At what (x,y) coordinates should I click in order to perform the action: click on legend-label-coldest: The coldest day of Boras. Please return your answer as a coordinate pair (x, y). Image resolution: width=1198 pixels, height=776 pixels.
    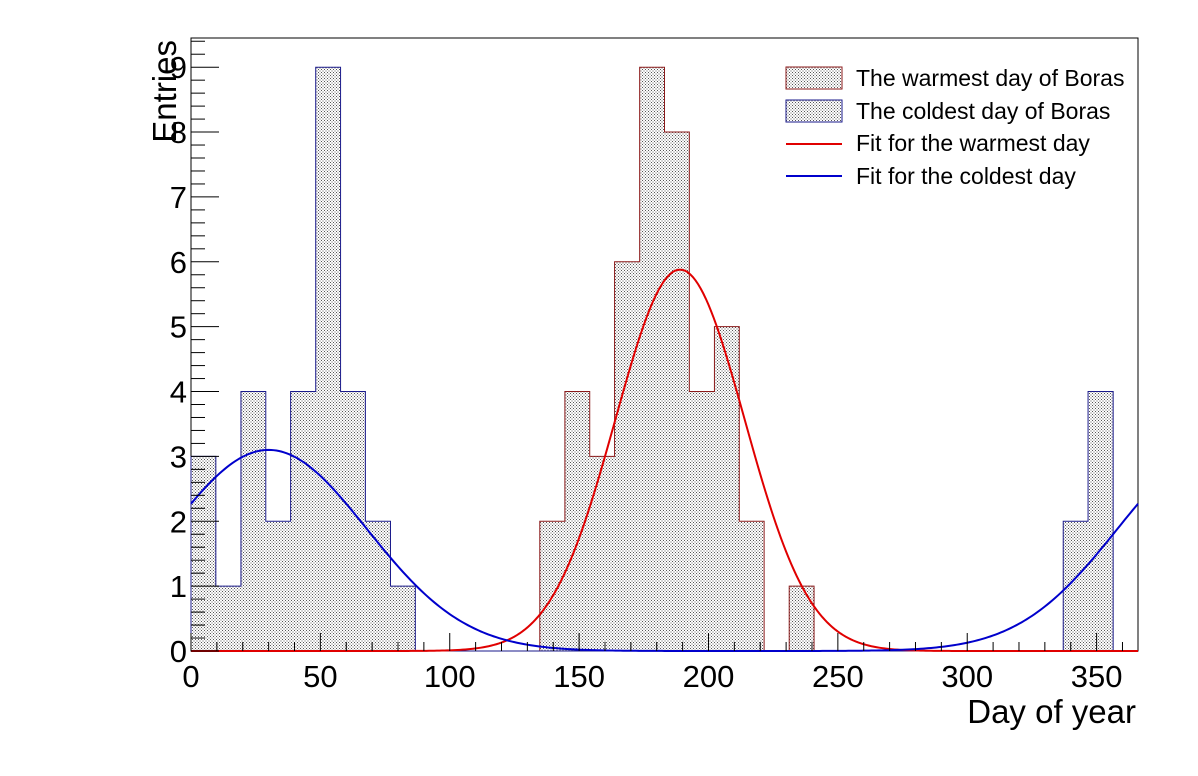
    Looking at the image, I should click on (983, 111).